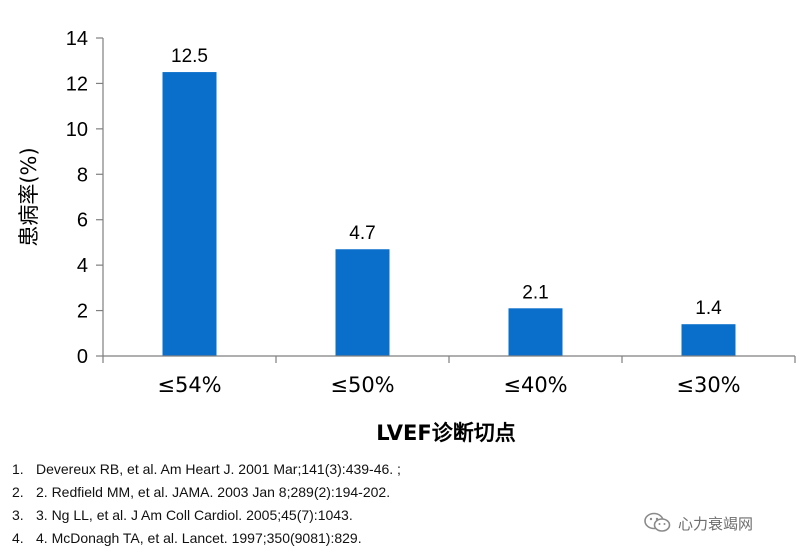 The width and height of the screenshot is (802, 558). What do you see at coordinates (82, 221) in the screenshot?
I see `y-tick-label: 6` at bounding box center [82, 221].